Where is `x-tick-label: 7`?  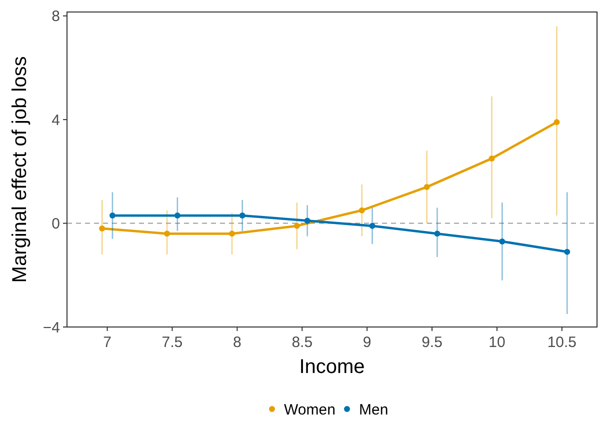 x-tick-label: 7 is located at coordinates (107, 342).